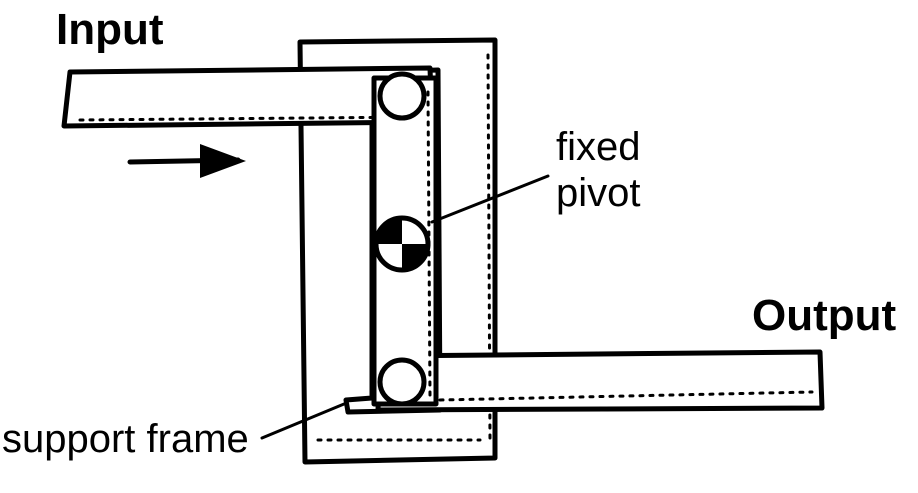 Image resolution: width=918 pixels, height=493 pixels. What do you see at coordinates (600, 381) in the screenshot?
I see `output-lever` at bounding box center [600, 381].